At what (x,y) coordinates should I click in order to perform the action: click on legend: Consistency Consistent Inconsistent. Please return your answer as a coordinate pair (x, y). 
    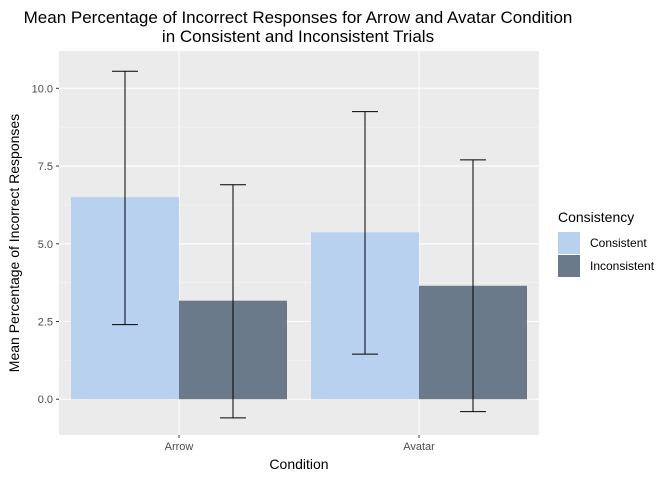
    Looking at the image, I should click on (606, 243).